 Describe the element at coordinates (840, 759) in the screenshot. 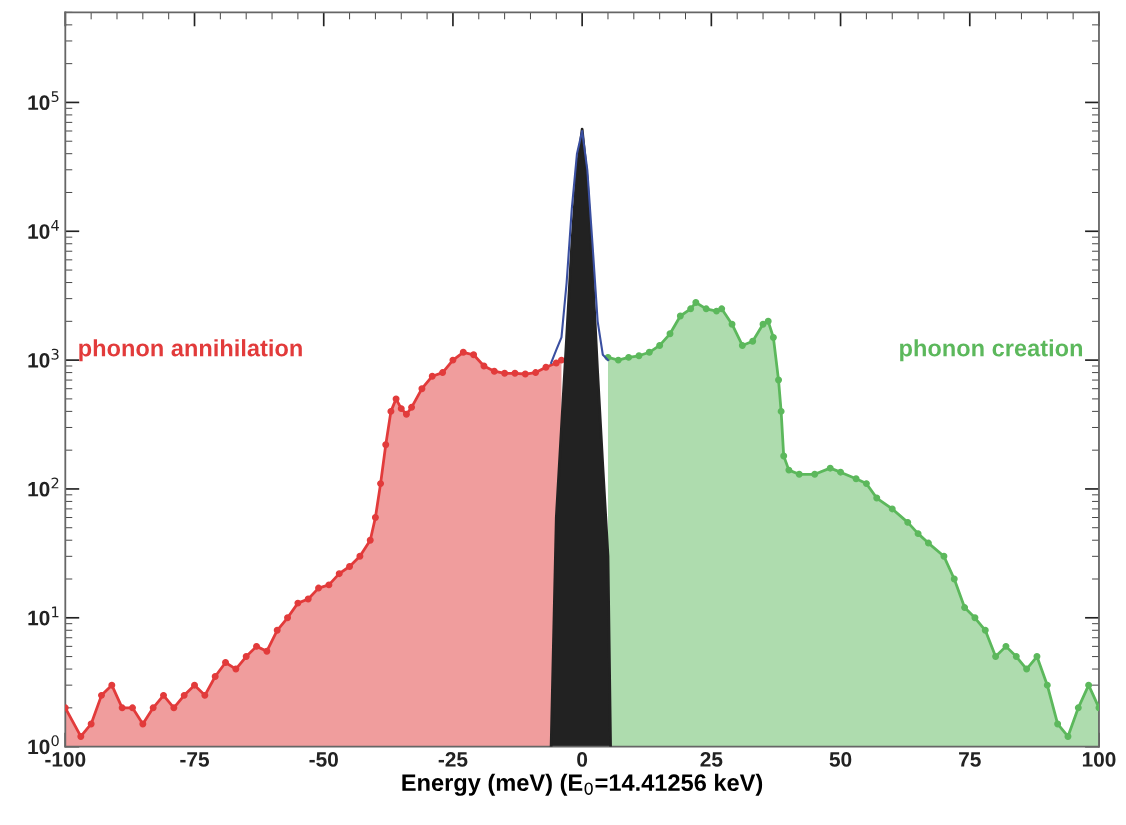

I see `x-tick-label: 50` at that location.